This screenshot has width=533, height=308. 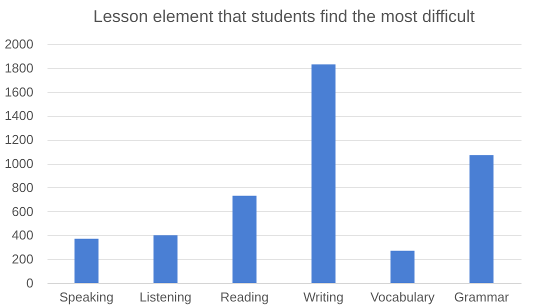 What do you see at coordinates (165, 297) in the screenshot?
I see `x-tick-label: Listening` at bounding box center [165, 297].